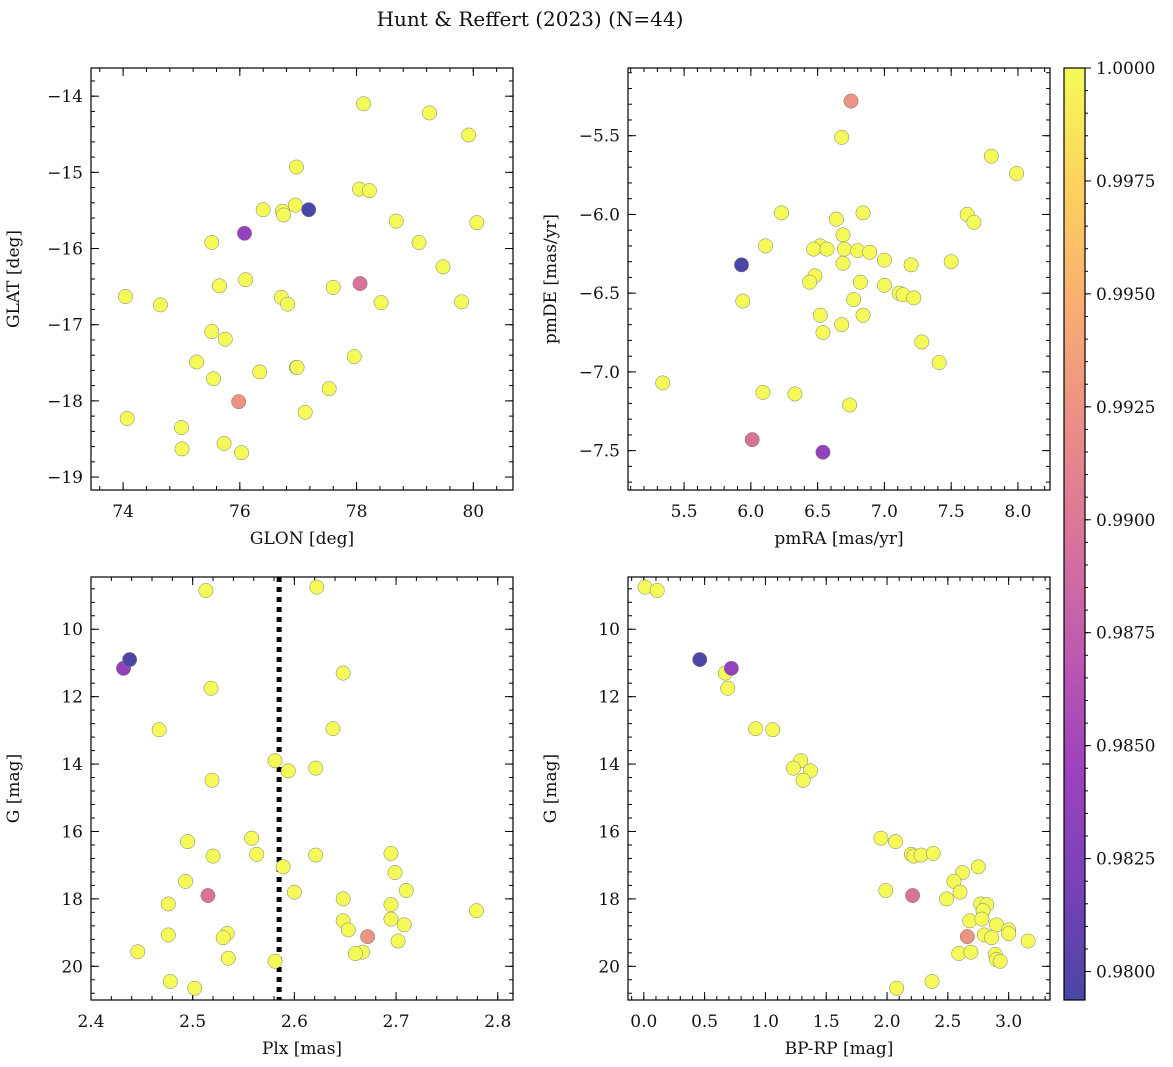 This screenshot has height=1067, width=1173. Describe the element at coordinates (123, 512) in the screenshot. I see `x-tick-label: 74` at that location.